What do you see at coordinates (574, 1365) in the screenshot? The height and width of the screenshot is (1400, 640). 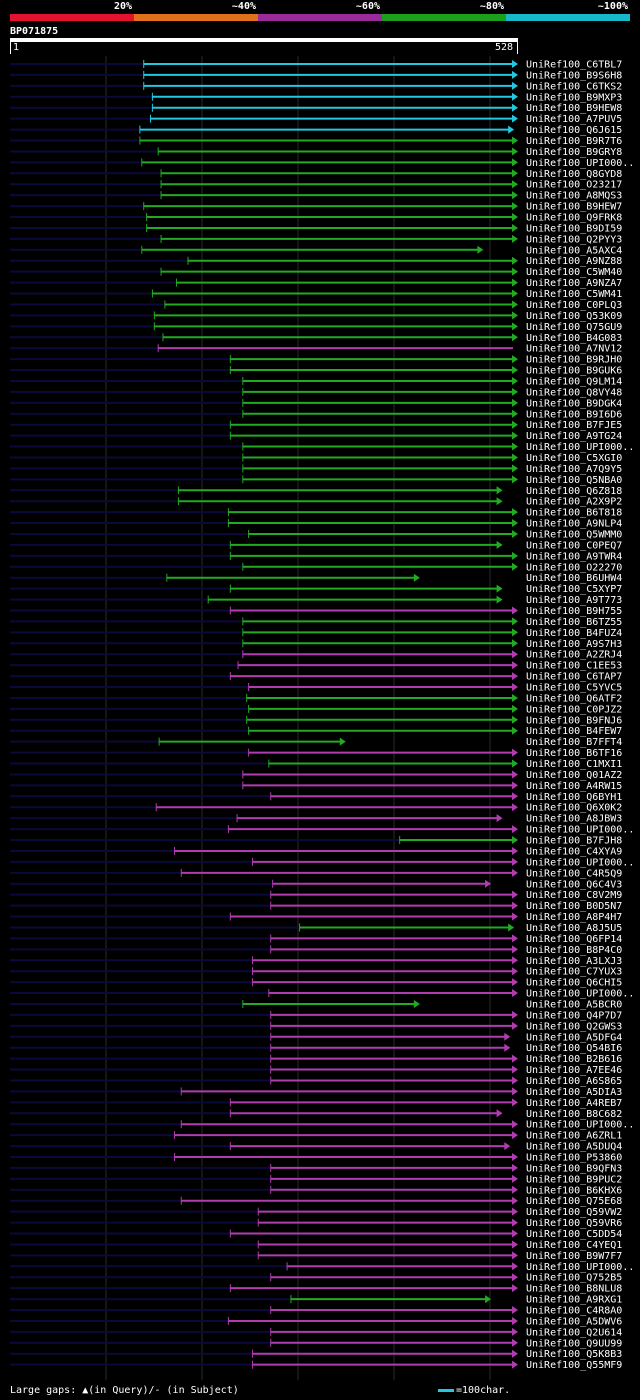 I see `hit-label: UniRef100_Q55MF9` at bounding box center [574, 1365].